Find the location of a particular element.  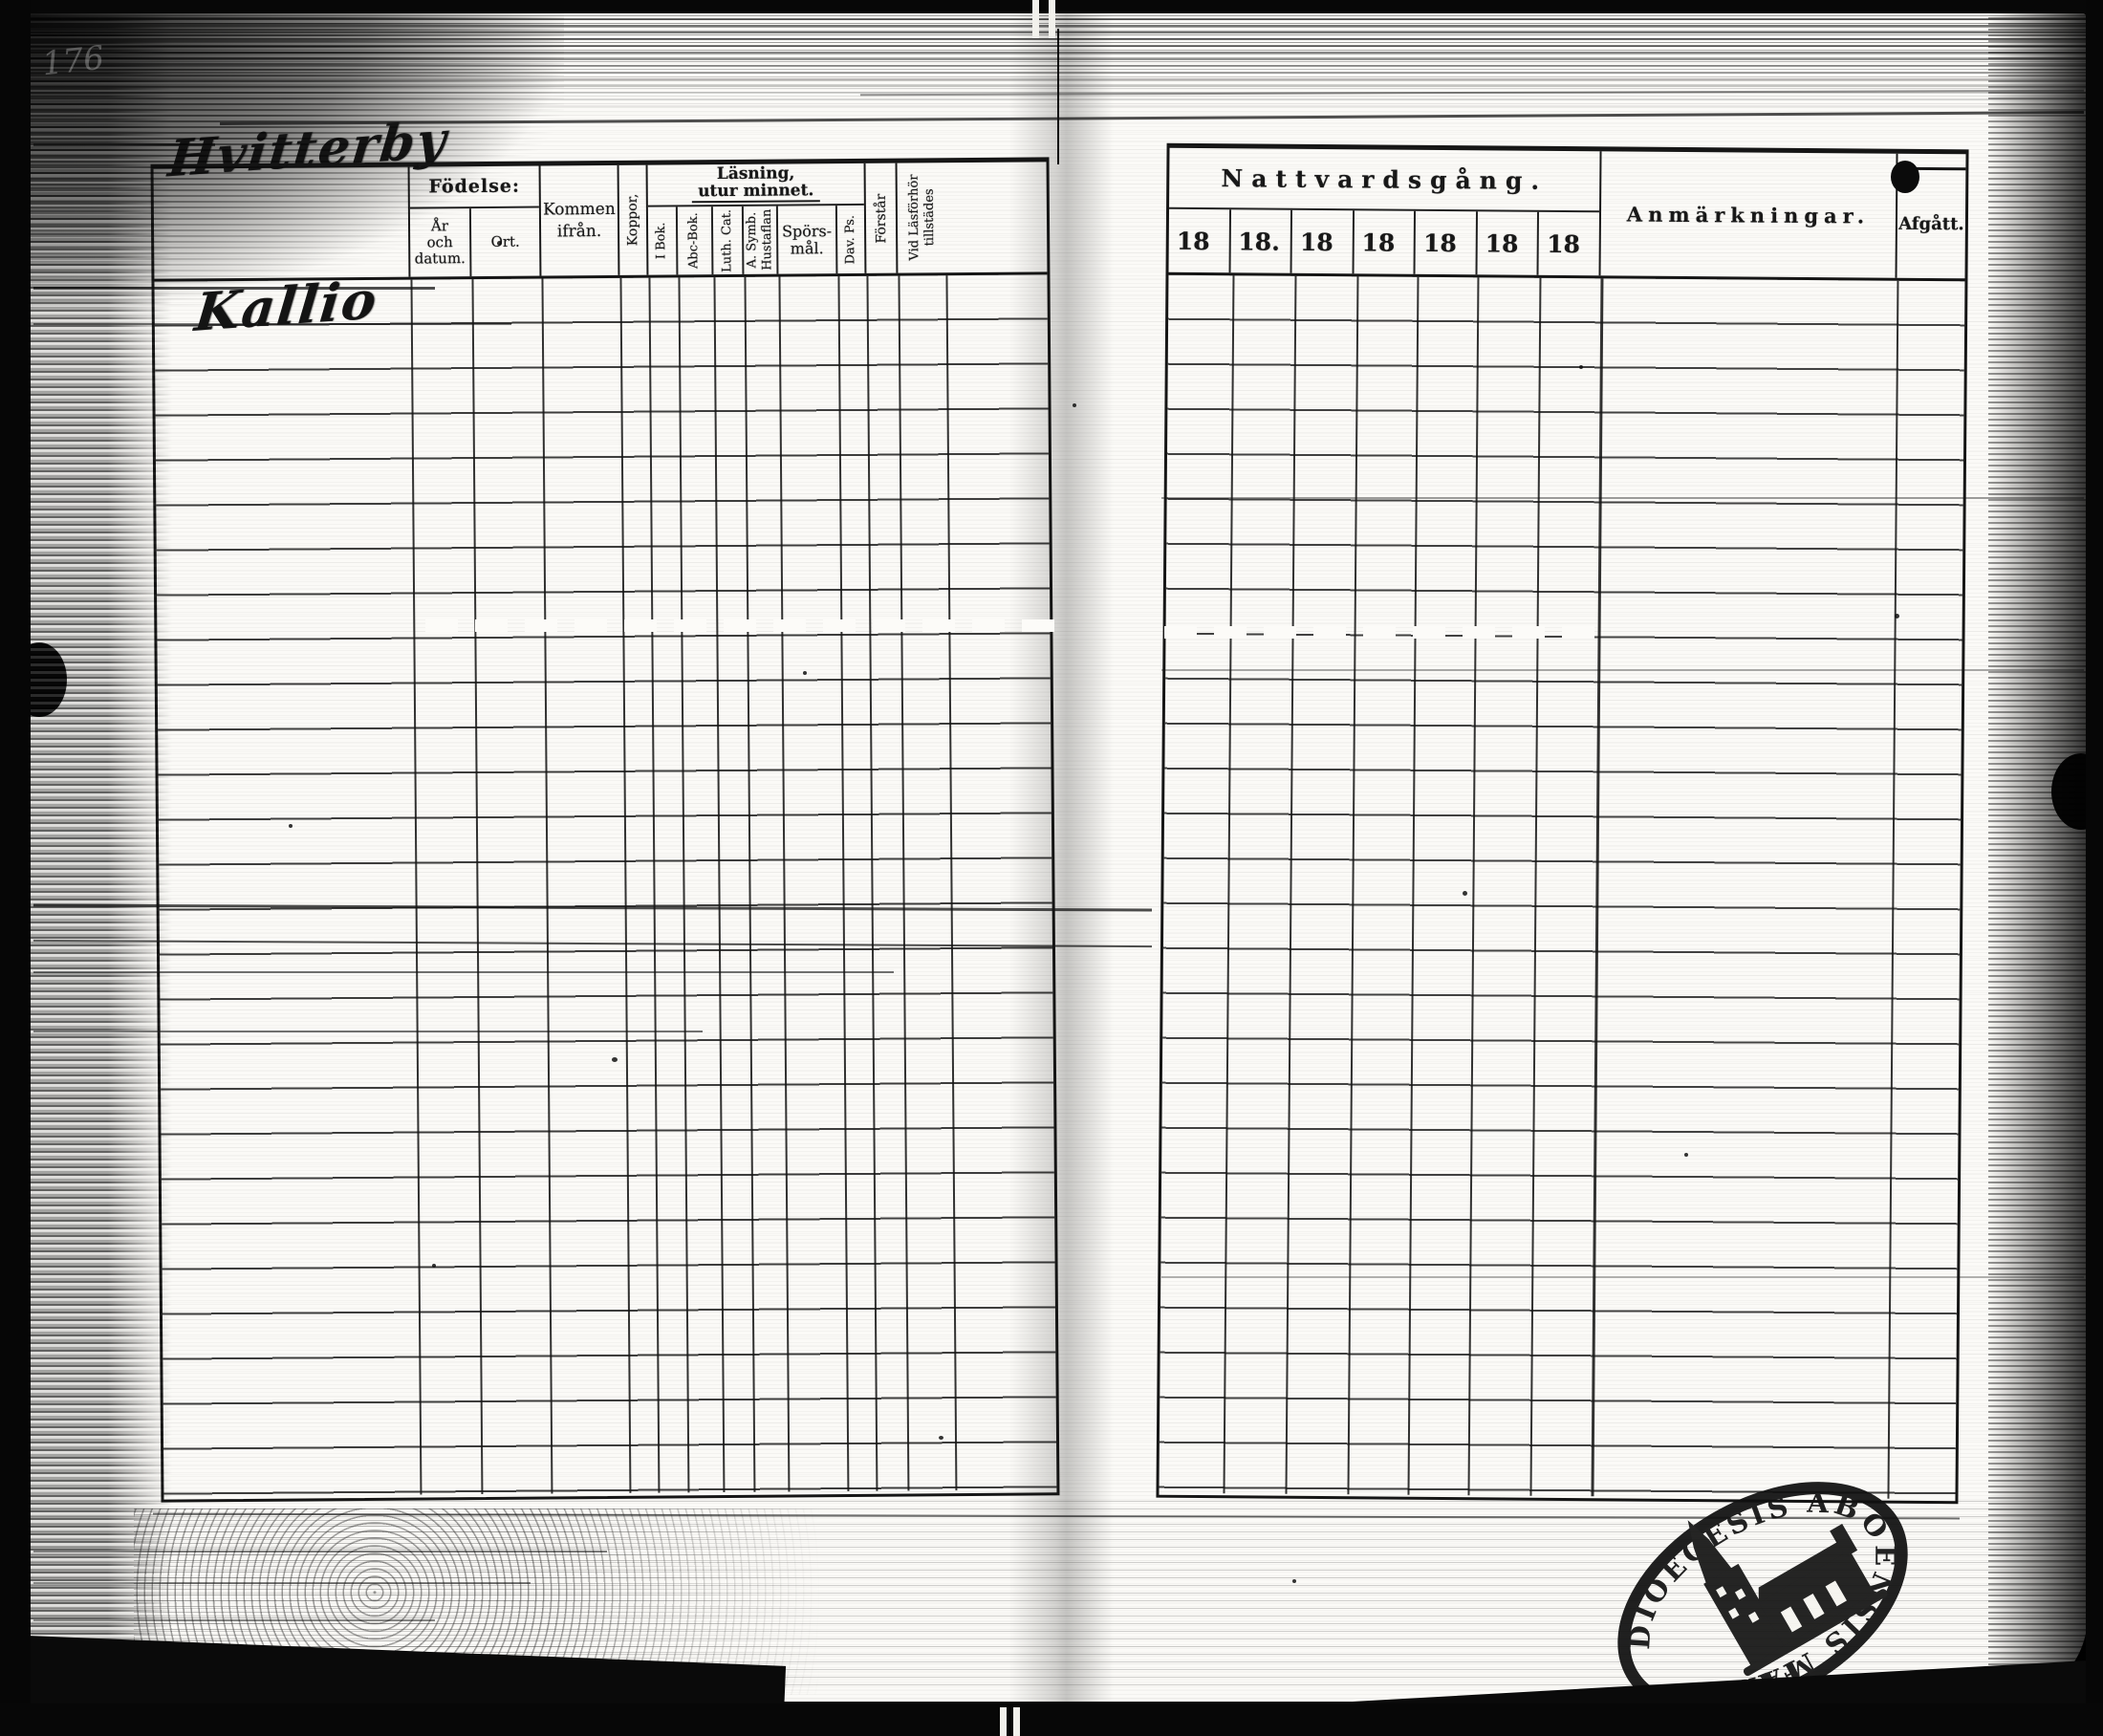

nattvardsgang-label: Nattvardsgång. is located at coordinates (1384, 180).